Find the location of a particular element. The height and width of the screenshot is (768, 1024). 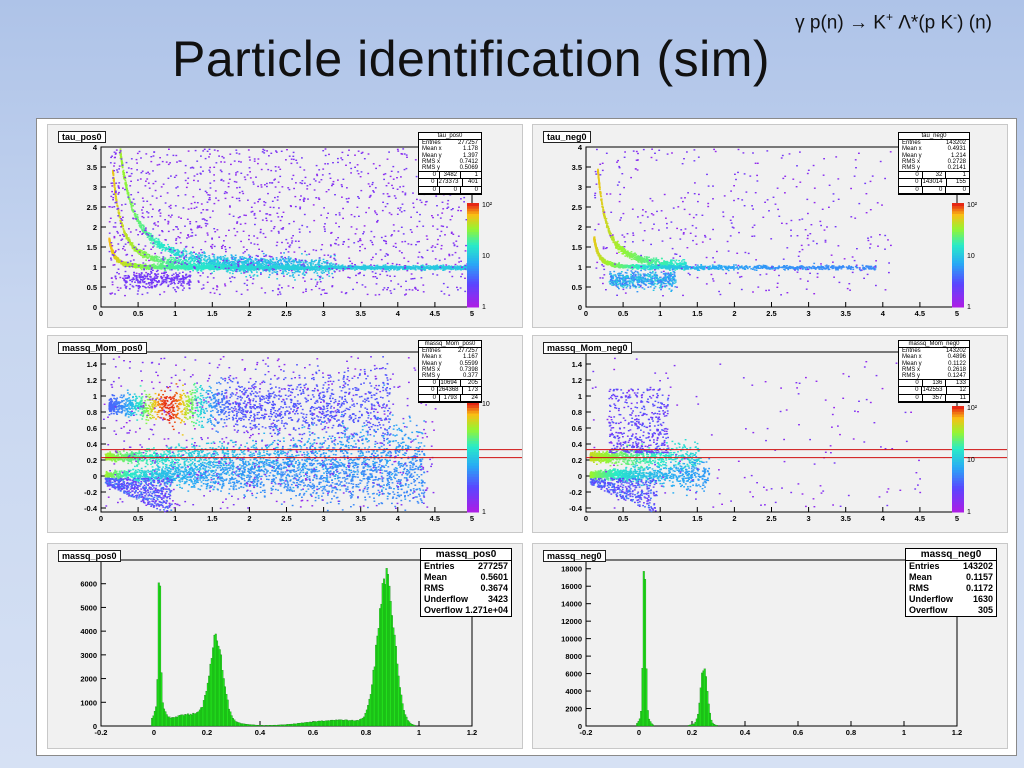

heatmap-cells is located at coordinates (290, 222).